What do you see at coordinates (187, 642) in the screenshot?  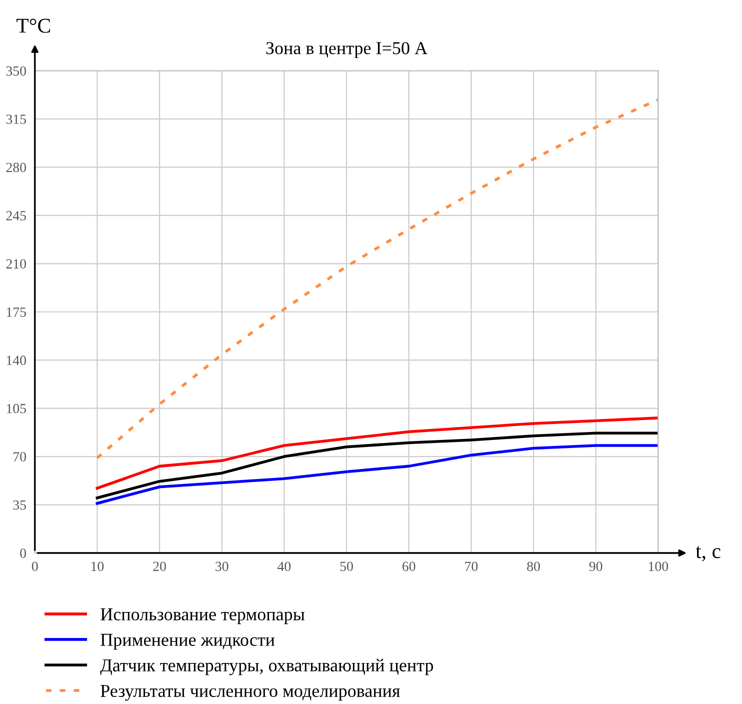 I see `legend-label: Применение жидкости` at bounding box center [187, 642].